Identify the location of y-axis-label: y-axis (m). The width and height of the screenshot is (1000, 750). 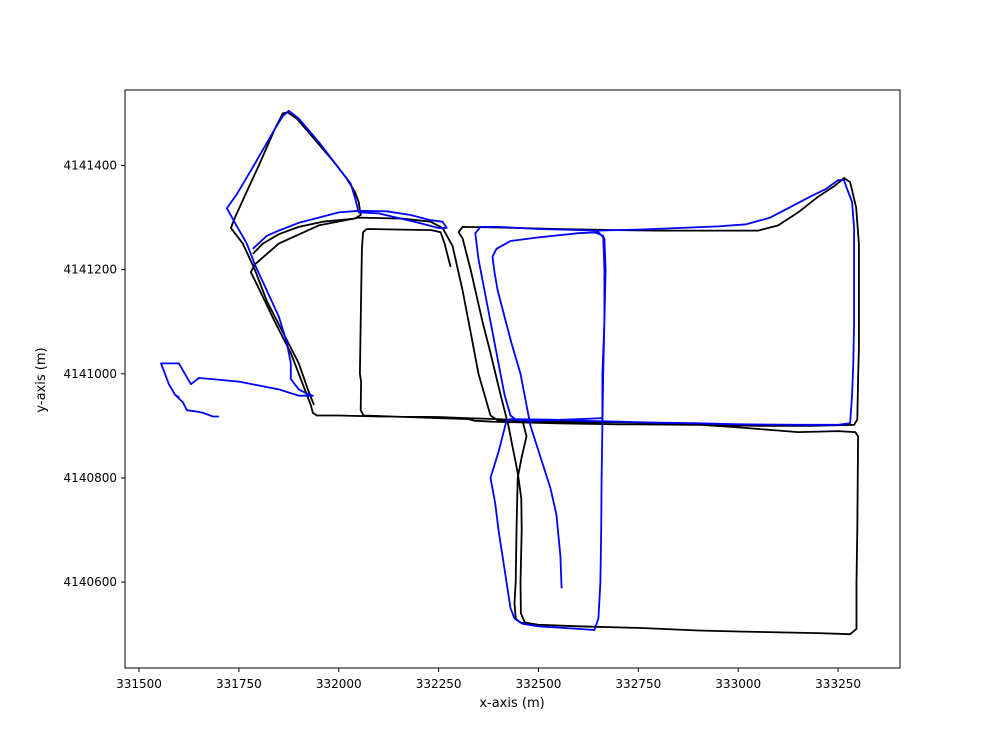
(41, 379).